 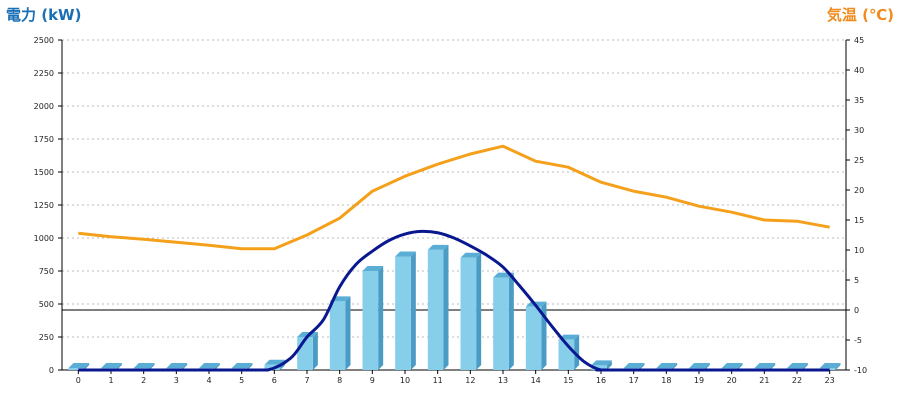 What do you see at coordinates (143, 380) in the screenshot?
I see `x-tick-label: 2` at bounding box center [143, 380].